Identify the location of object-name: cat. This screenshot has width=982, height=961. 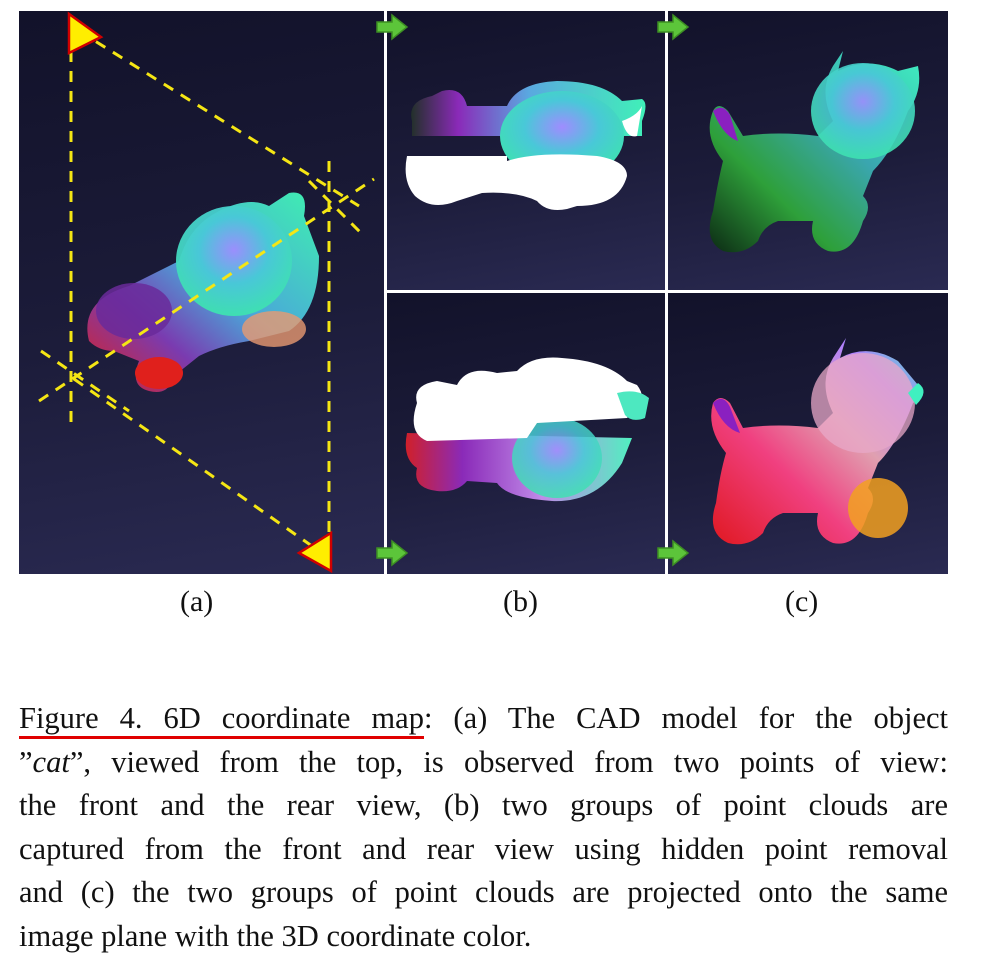
(51, 761).